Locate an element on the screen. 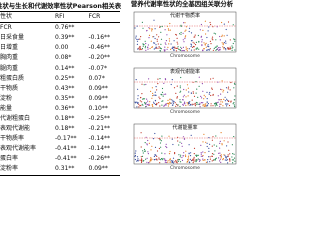 This screenshot has width=320, height=240. panel-label: 代谢干物质率 is located at coordinates (185, 15).